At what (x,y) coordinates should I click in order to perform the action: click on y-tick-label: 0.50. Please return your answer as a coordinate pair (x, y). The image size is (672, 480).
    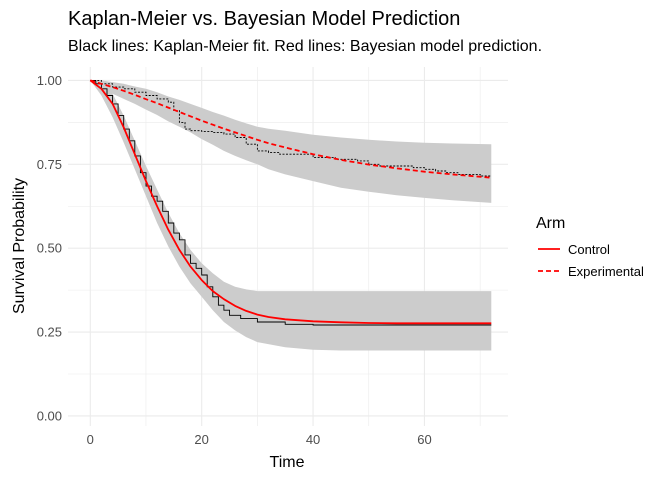
    Looking at the image, I should click on (49, 248).